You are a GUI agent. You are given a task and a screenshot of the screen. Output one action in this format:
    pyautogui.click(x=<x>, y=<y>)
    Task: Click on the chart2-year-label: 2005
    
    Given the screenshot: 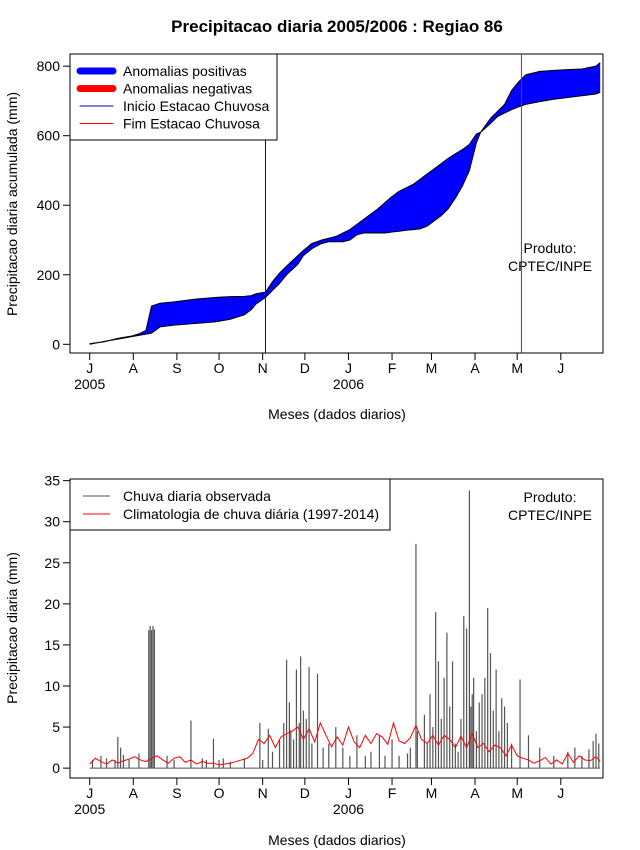 What is the action you would take?
    pyautogui.click(x=89, y=809)
    